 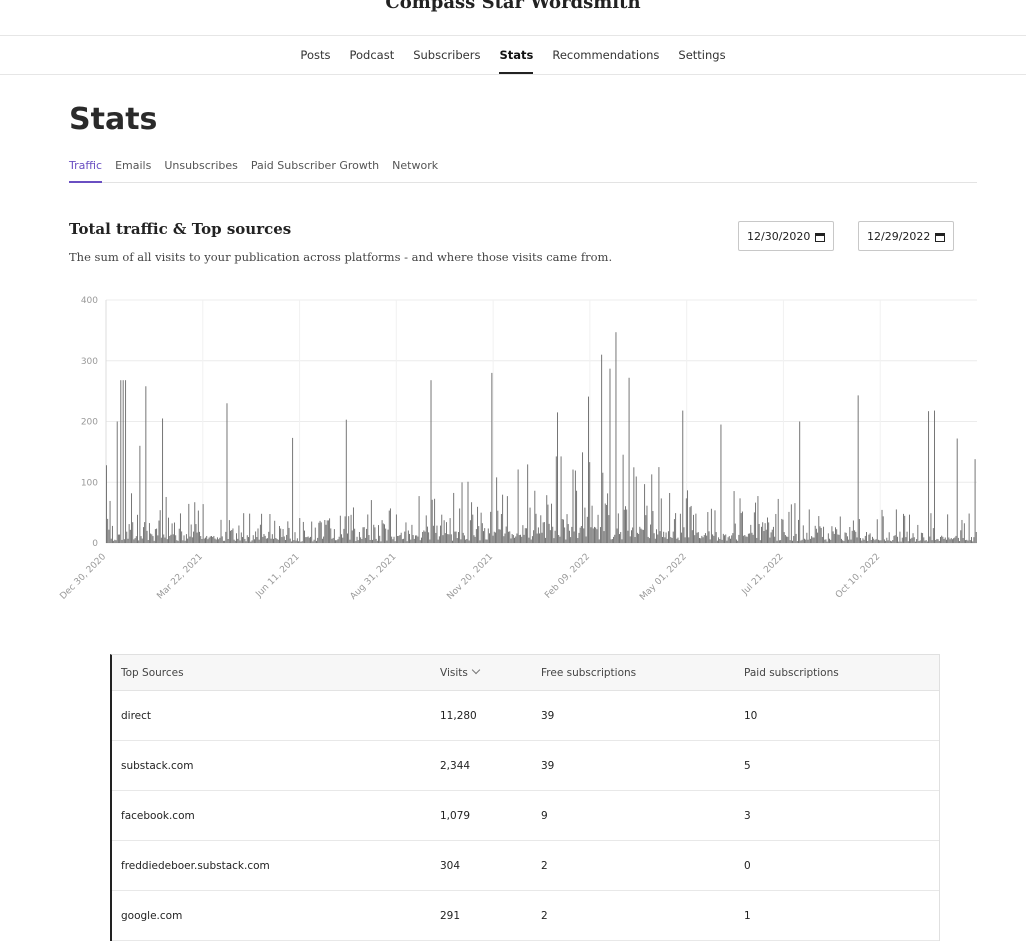 What do you see at coordinates (315, 55) in the screenshot?
I see `nav-item-posts: Posts` at bounding box center [315, 55].